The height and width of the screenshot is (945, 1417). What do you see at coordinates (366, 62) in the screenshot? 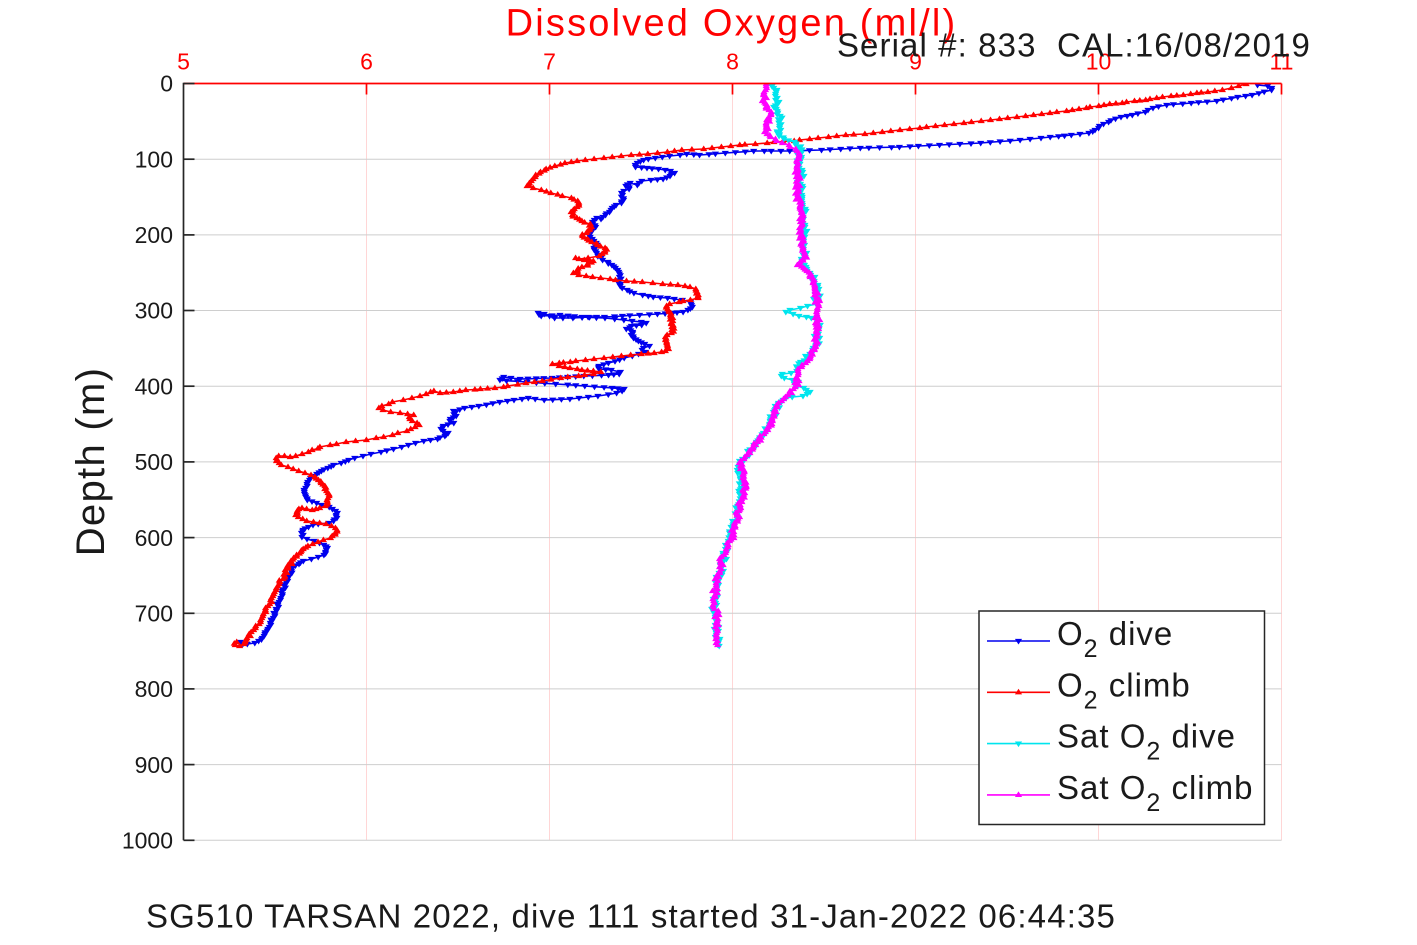
I see `svg-text: 6` at bounding box center [366, 62].